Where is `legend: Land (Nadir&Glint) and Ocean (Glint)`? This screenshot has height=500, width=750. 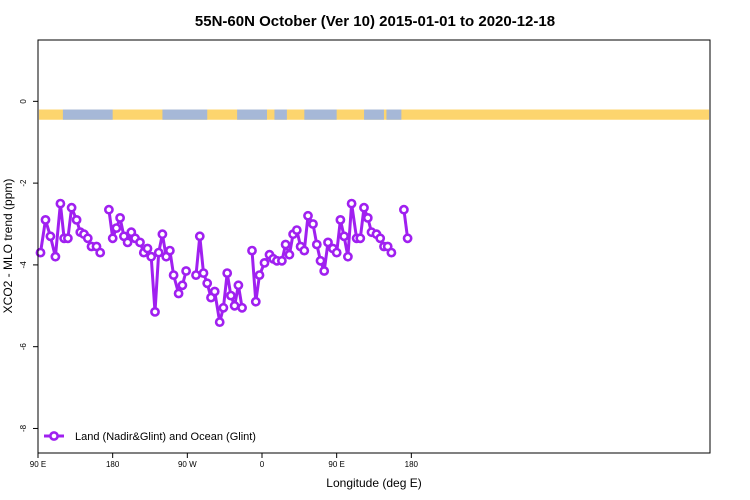 legend: Land (Nadir&Glint) and Ocean (Glint) is located at coordinates (150, 437).